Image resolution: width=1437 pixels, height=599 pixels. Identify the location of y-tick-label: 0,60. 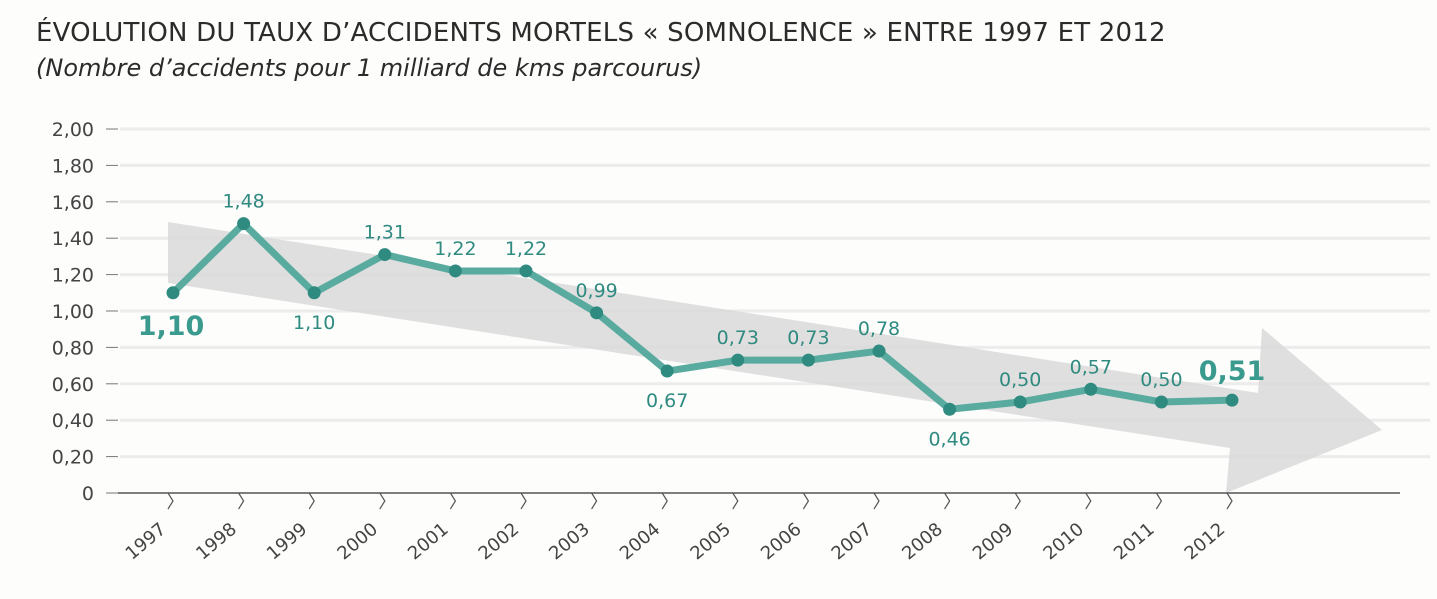
(73, 385).